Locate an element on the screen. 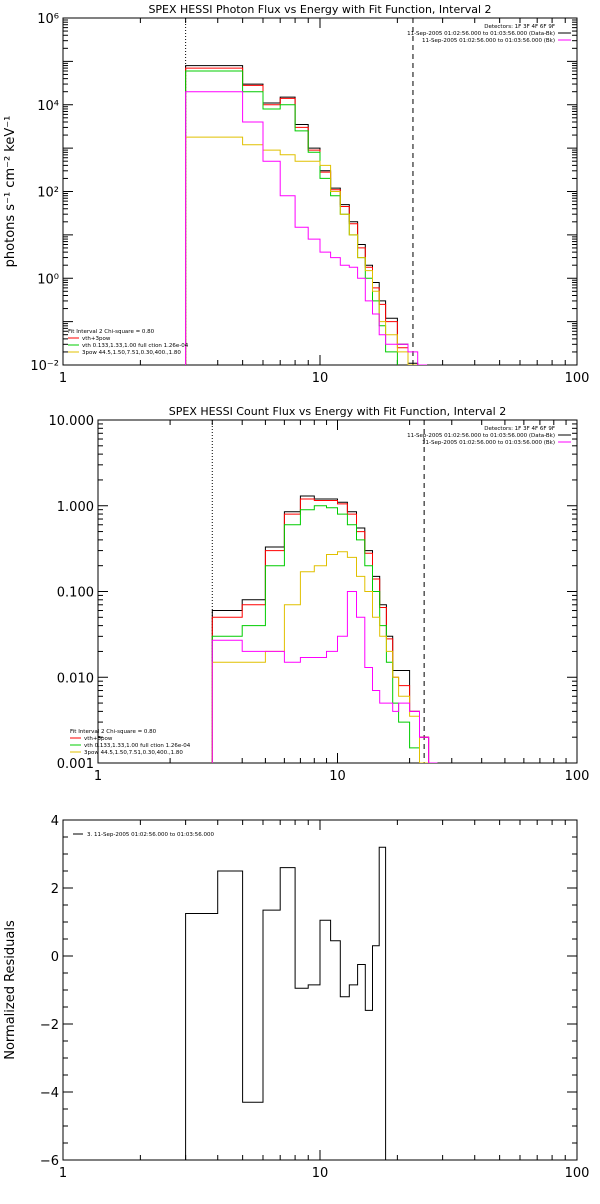 This screenshot has width=600, height=1204. y-tick-label: 2 is located at coordinates (55, 889).